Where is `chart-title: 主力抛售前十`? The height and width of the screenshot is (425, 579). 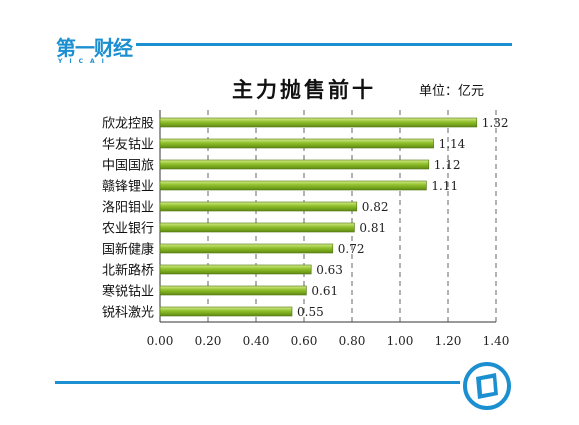
chart-title: 主力抛售前十 is located at coordinates (304, 89).